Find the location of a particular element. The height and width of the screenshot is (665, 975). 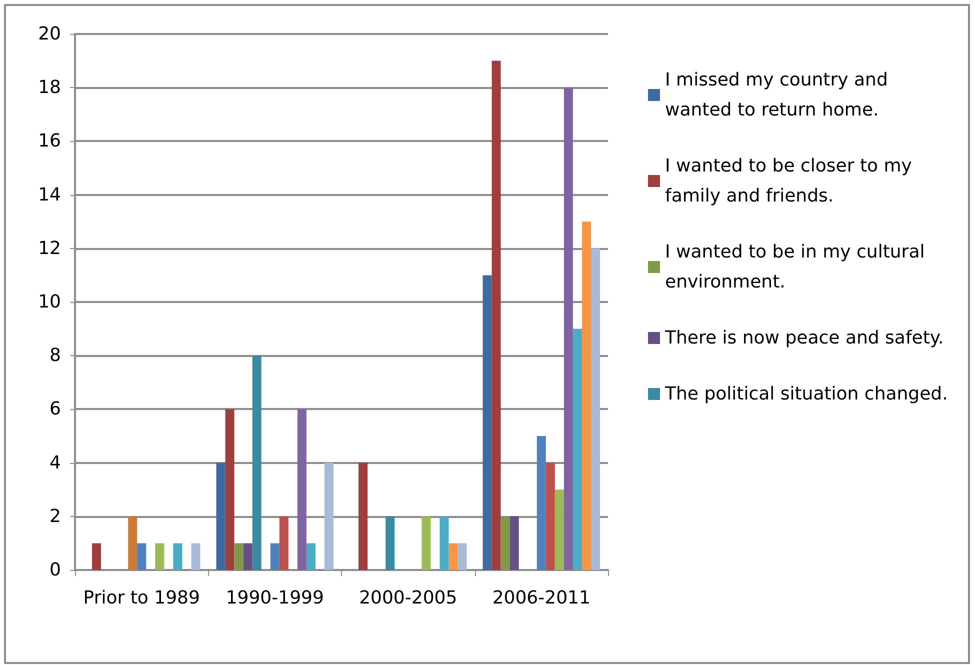

y-tick-label: 16 is located at coordinates (49, 141).